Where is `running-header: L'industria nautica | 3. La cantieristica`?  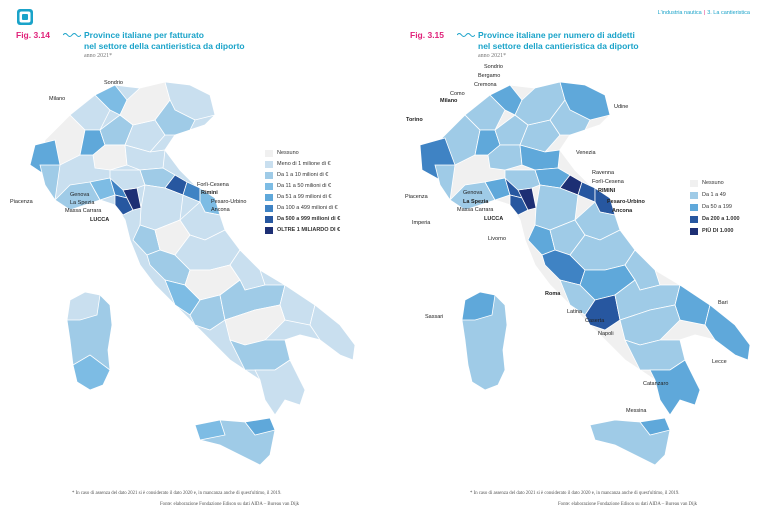
running-header: L'industria nautica | 3. La cantieristica is located at coordinates (704, 13).